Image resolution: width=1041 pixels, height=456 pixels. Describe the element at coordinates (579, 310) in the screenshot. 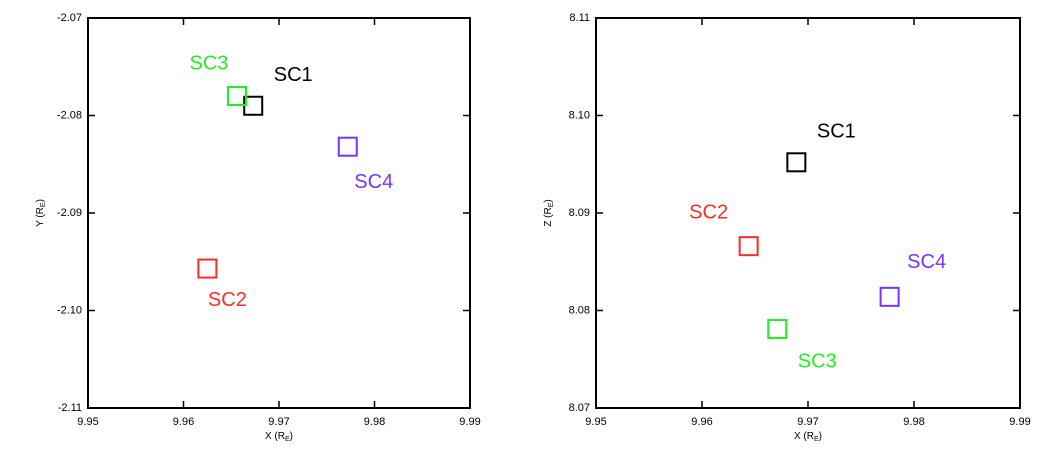

I see `y-tick-label: 8.08` at that location.